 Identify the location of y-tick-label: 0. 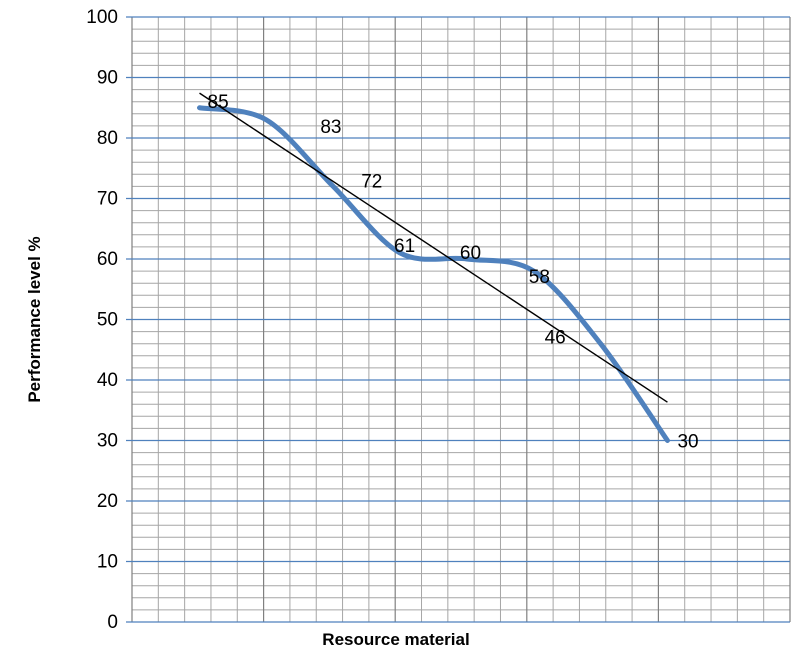
(112, 622).